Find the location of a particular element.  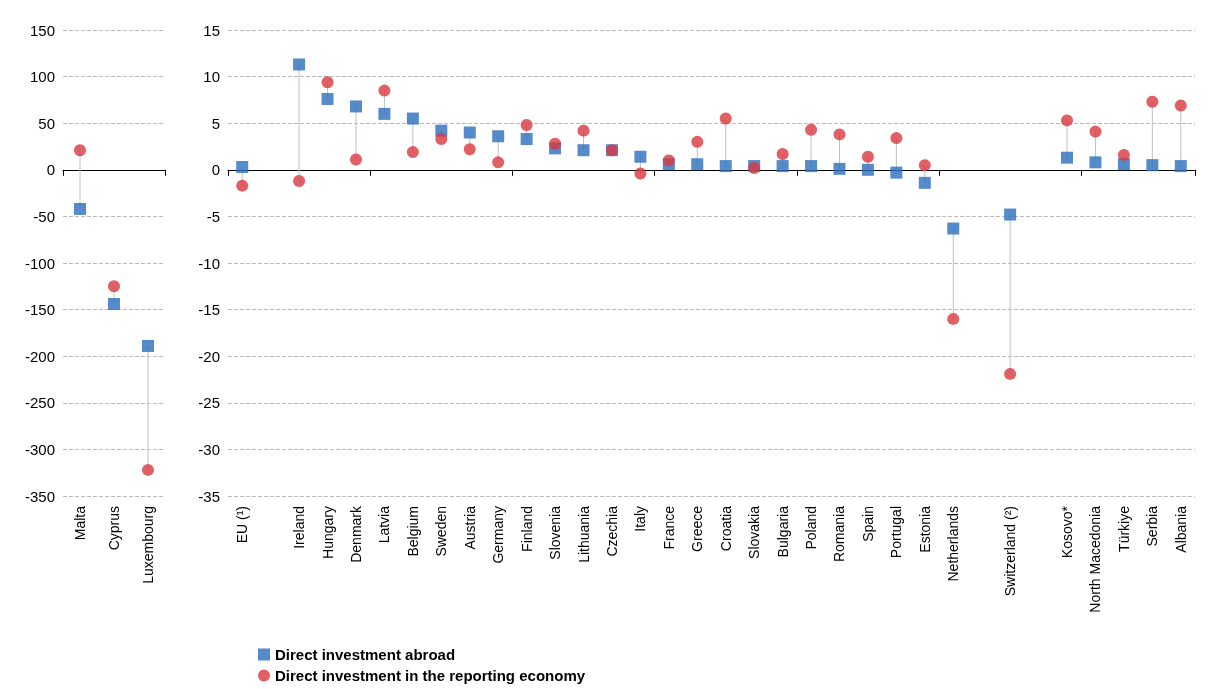

x-tick-label: Bulgaria is located at coordinates (782, 531).